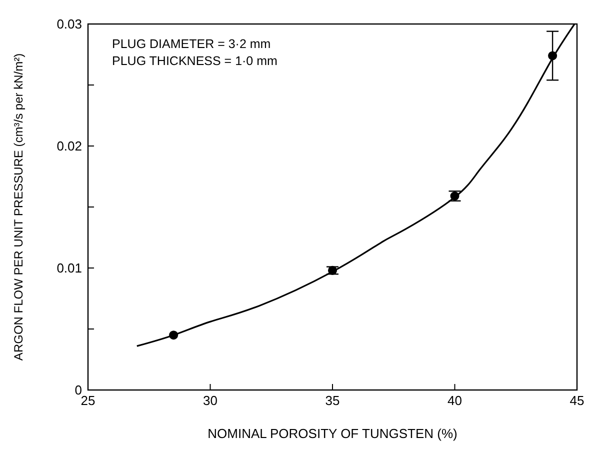  I want to click on annotation: PLUG THICKNESS = 1·0 mm, so click(195, 61).